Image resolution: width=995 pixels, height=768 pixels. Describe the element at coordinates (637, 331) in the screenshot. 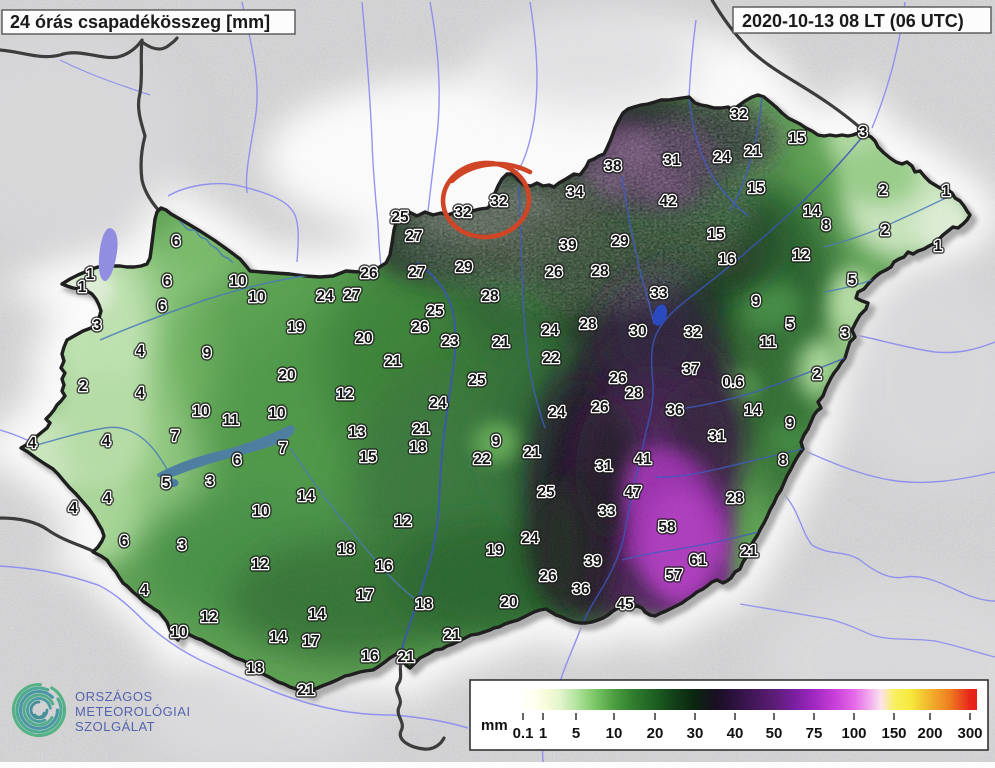

I see `svg-text: 30` at that location.